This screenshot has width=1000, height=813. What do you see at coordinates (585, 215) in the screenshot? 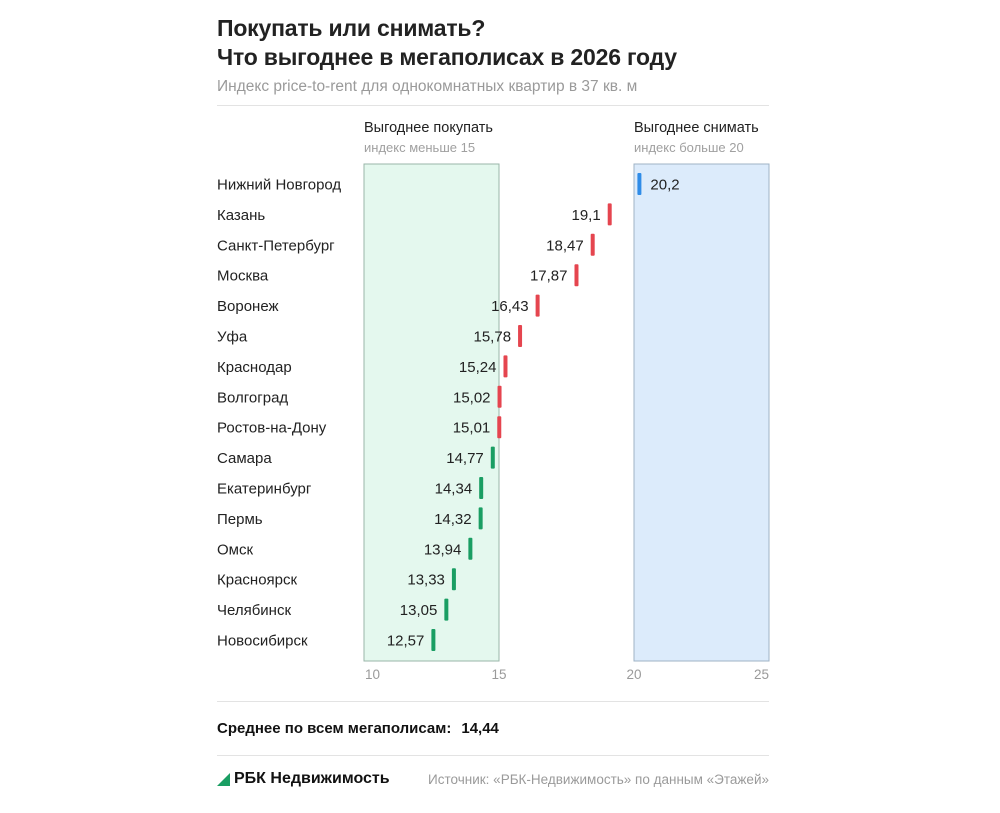
I see `value-label: 19,1` at bounding box center [585, 215].